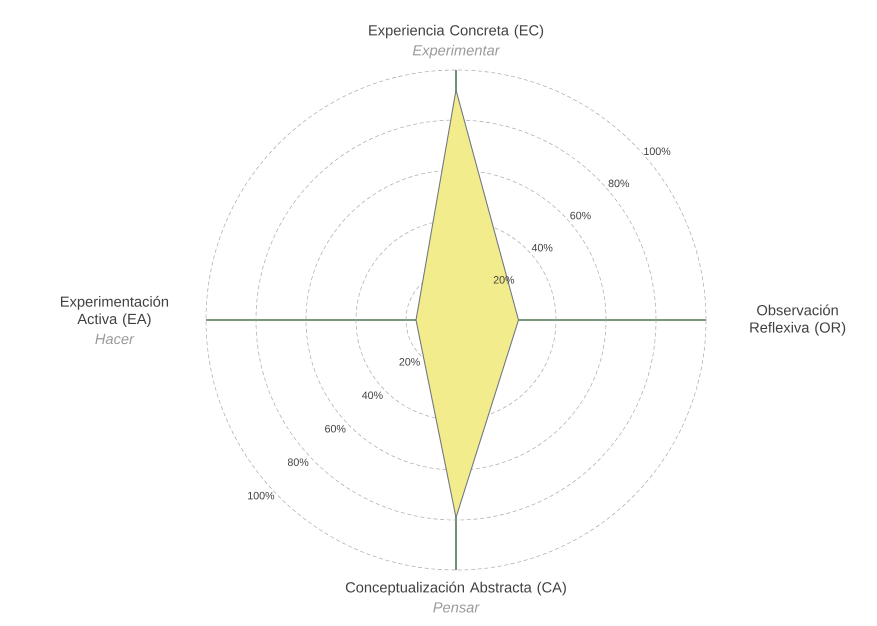 The width and height of the screenshot is (877, 626). Describe the element at coordinates (114, 312) in the screenshot. I see `spoke-label: Experimentación Activa (EA)` at that location.